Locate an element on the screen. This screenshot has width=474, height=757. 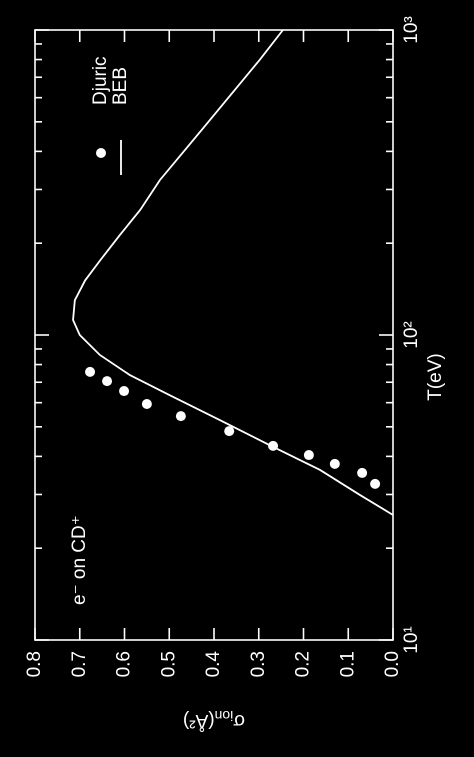
y-tick-label: 0.8 is located at coordinates (34, 664).